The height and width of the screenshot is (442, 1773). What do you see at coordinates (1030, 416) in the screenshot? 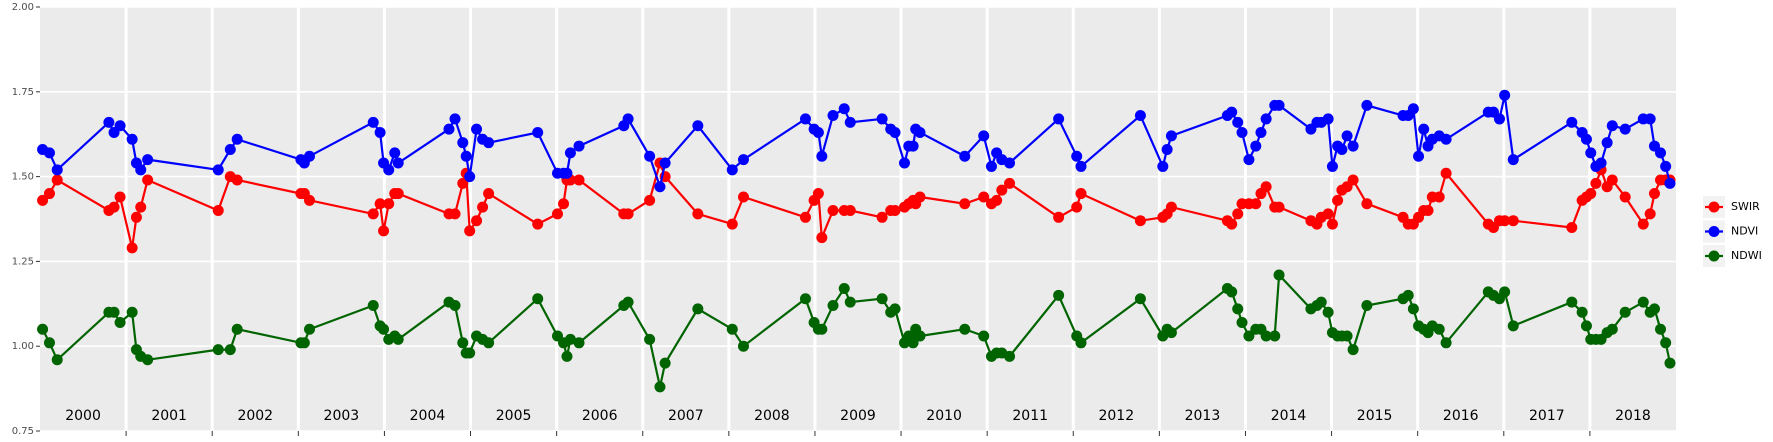
I see `year-label: 2011` at bounding box center [1030, 416].